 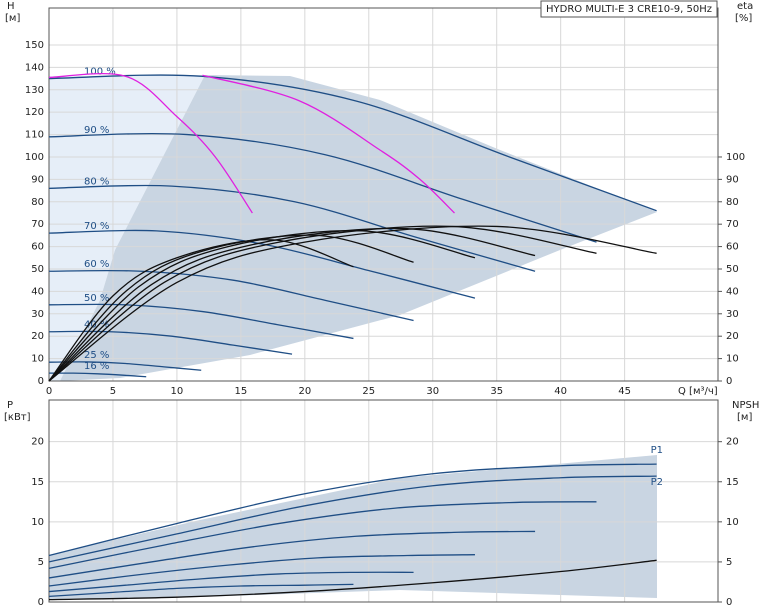 I want to click on x-tick-label: 20, so click(x=304, y=391).